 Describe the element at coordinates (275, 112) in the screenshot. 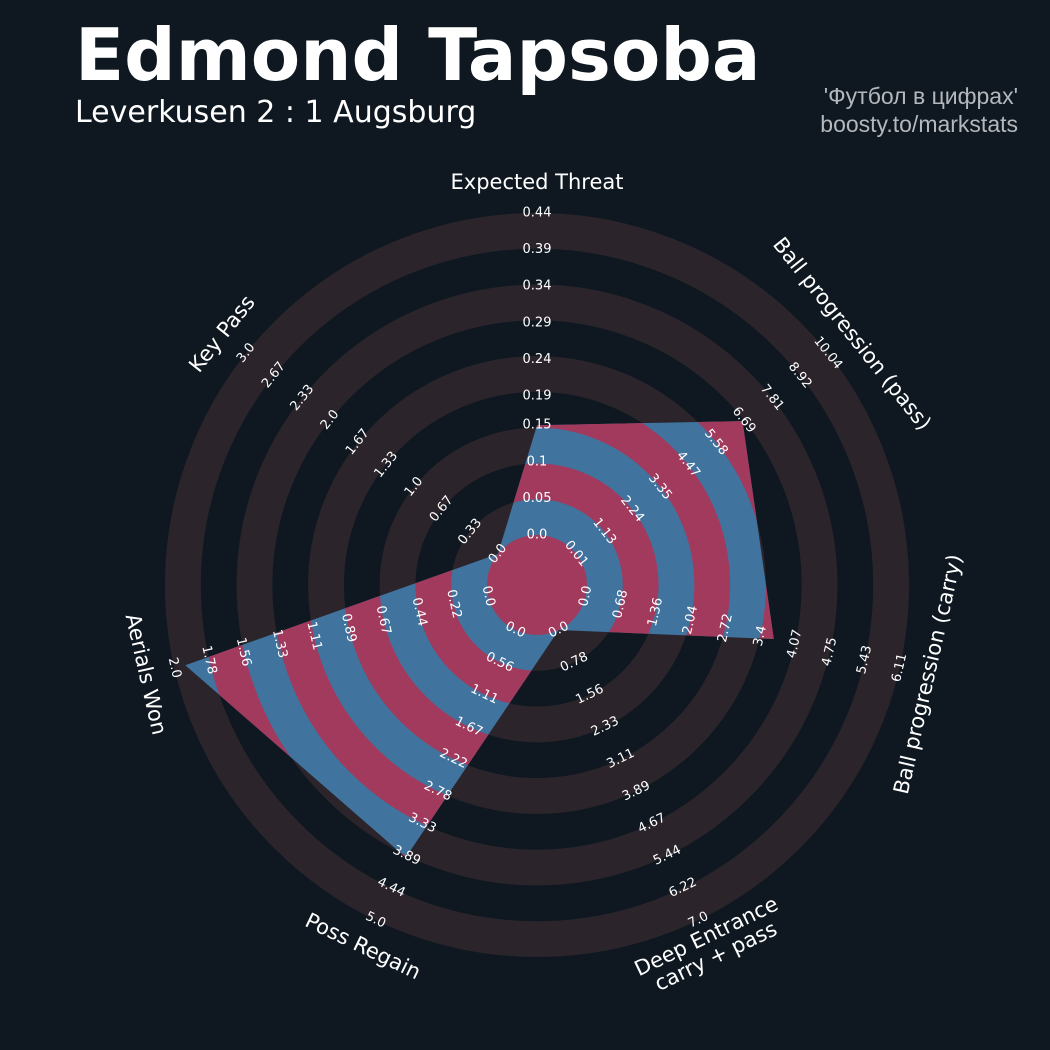

I see `chart-subtitle: Leverkusen 2 : 1 Augsburg` at that location.